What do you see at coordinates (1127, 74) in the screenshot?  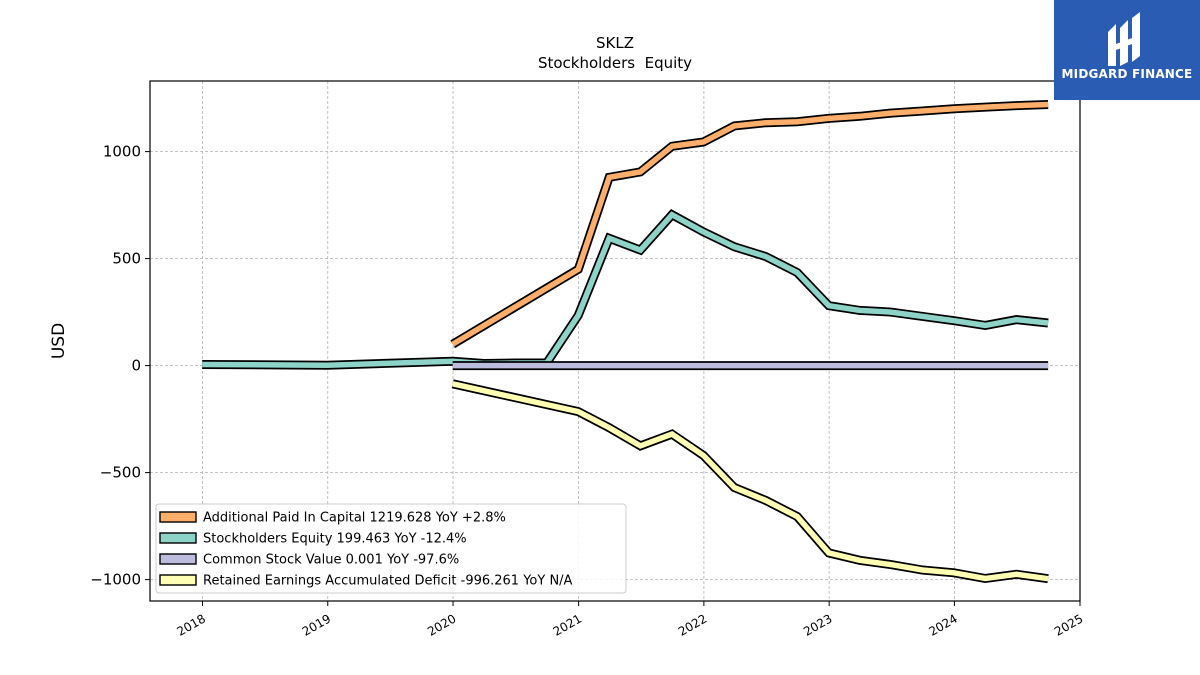 I see `brand-name: MIDGARD FINANCE` at bounding box center [1127, 74].